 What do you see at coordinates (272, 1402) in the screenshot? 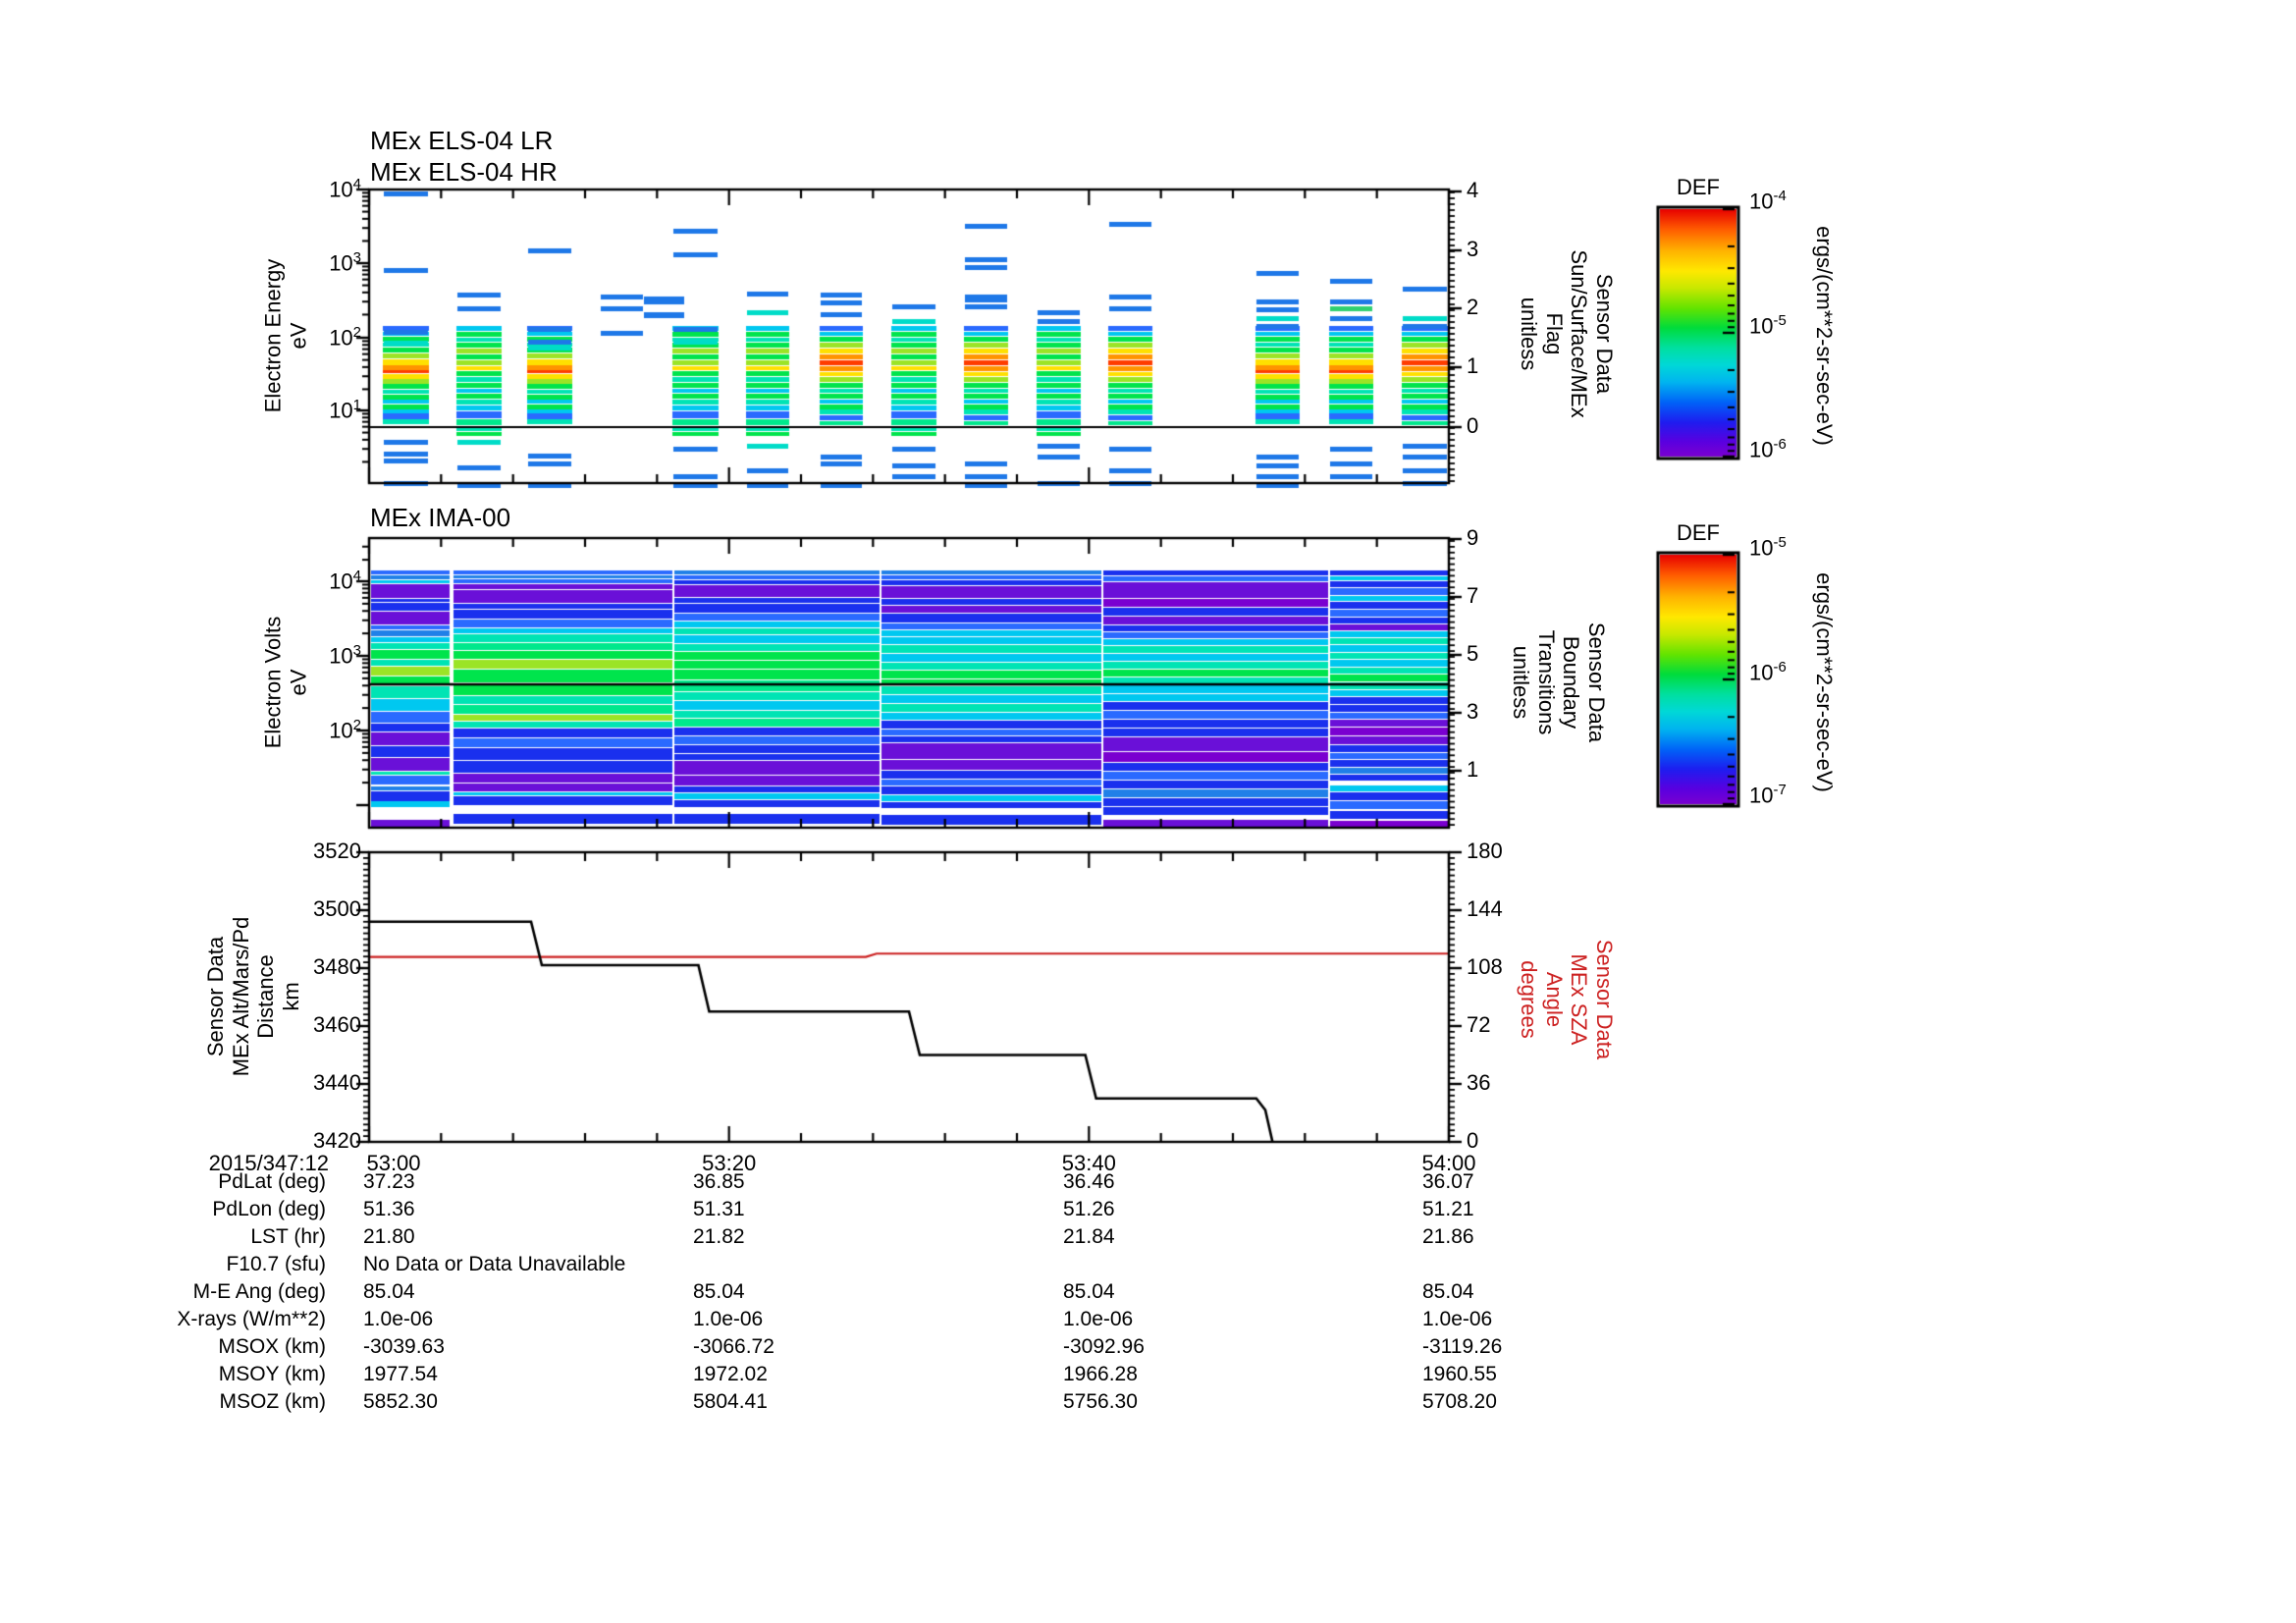
I see `table-row-label: MSOZ (km)` at bounding box center [272, 1402].